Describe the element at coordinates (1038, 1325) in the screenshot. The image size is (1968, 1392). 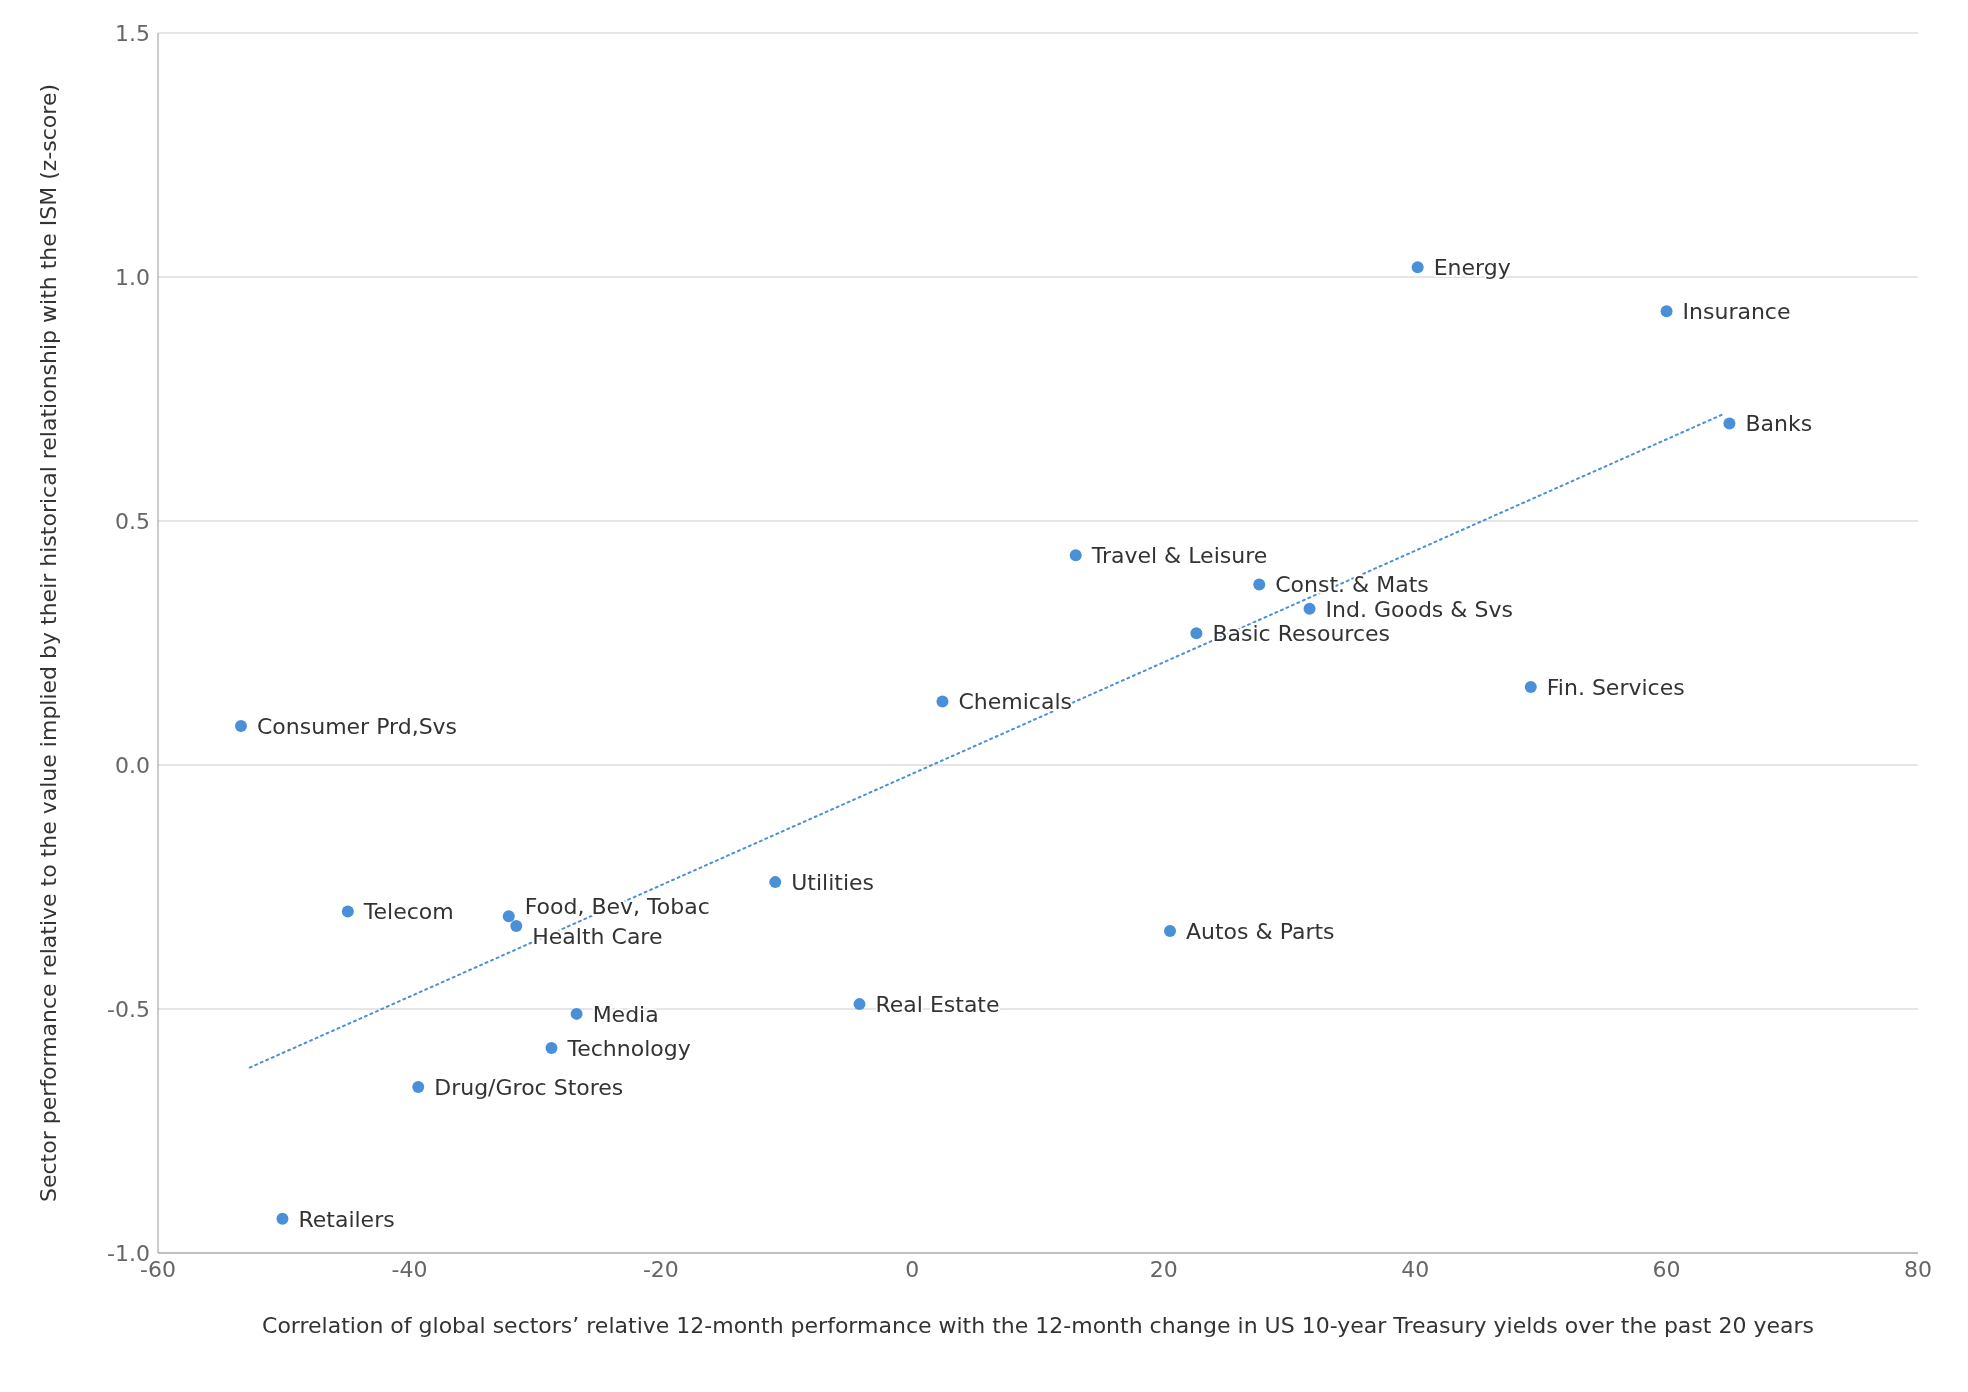
I see `x-axis-title: Correlation of global sectors’ relative 12-month performance with the 12-month change in US 10-year Treasury yields over the past 20 years` at that location.